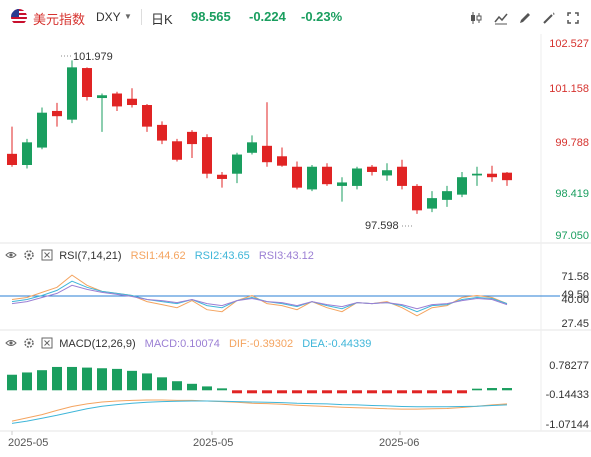 The image size is (591, 457). What do you see at coordinates (476, 18) in the screenshot?
I see `candlestick-icon` at bounding box center [476, 18].